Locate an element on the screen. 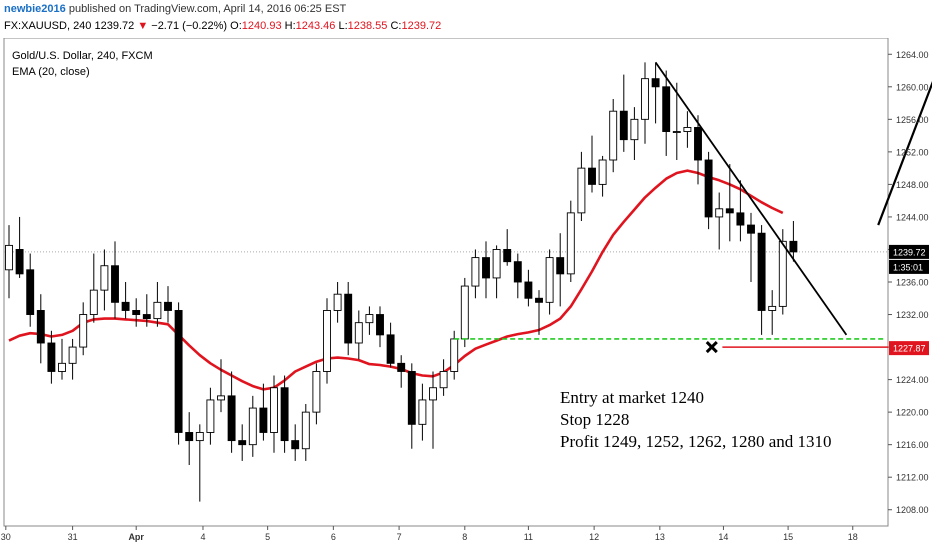  annotation-entry: Entry at market 1240 is located at coordinates (632, 397).